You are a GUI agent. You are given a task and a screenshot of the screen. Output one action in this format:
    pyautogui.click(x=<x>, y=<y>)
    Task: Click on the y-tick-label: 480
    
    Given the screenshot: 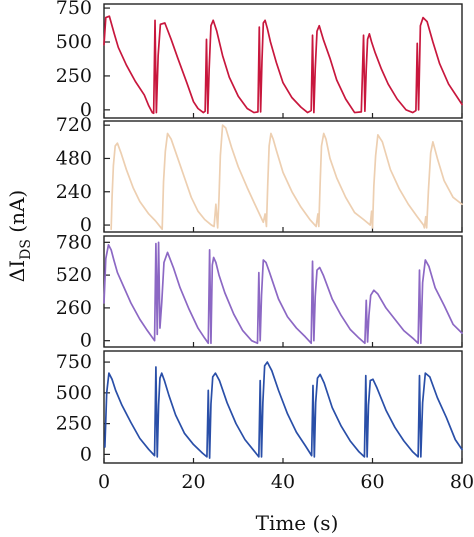 What is the action you would take?
    pyautogui.click(x=74, y=158)
    